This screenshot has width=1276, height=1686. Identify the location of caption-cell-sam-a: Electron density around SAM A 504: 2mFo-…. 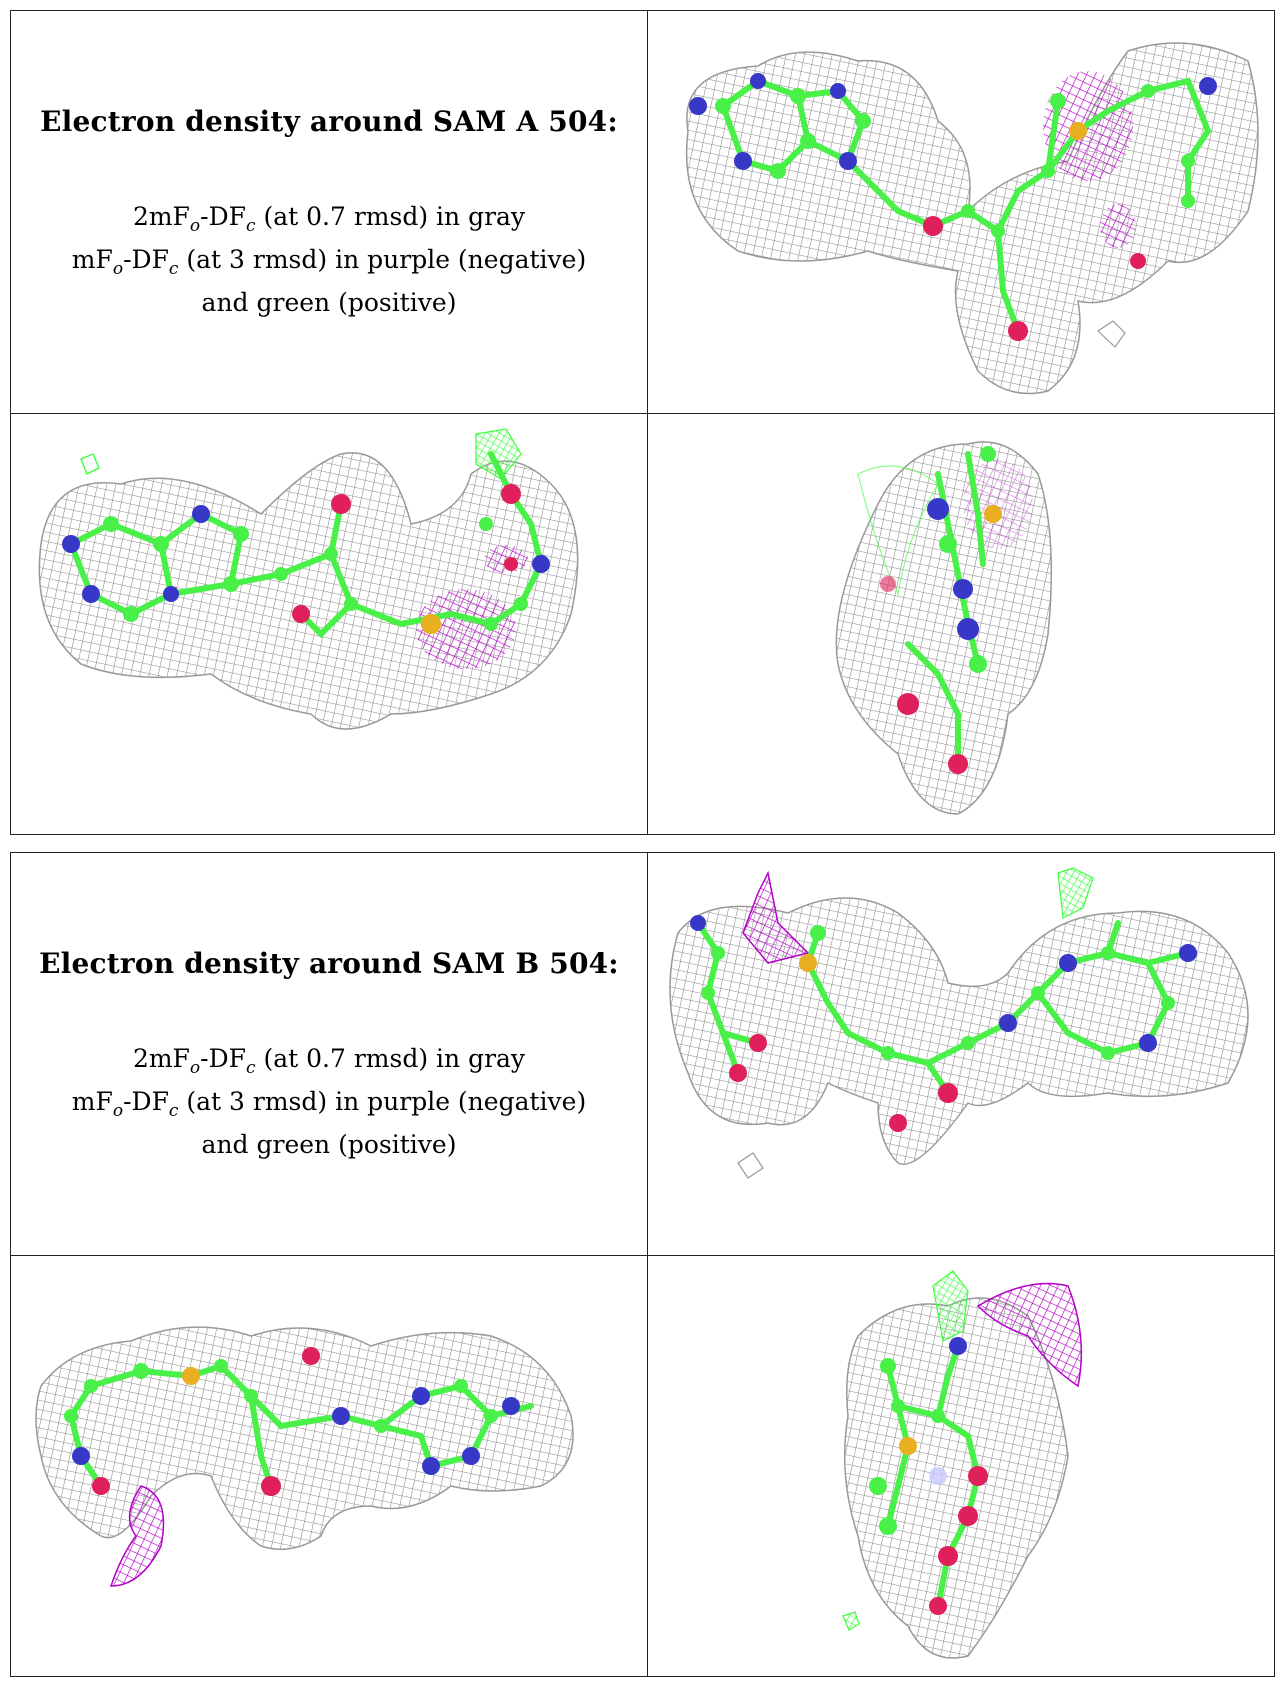
(329, 212).